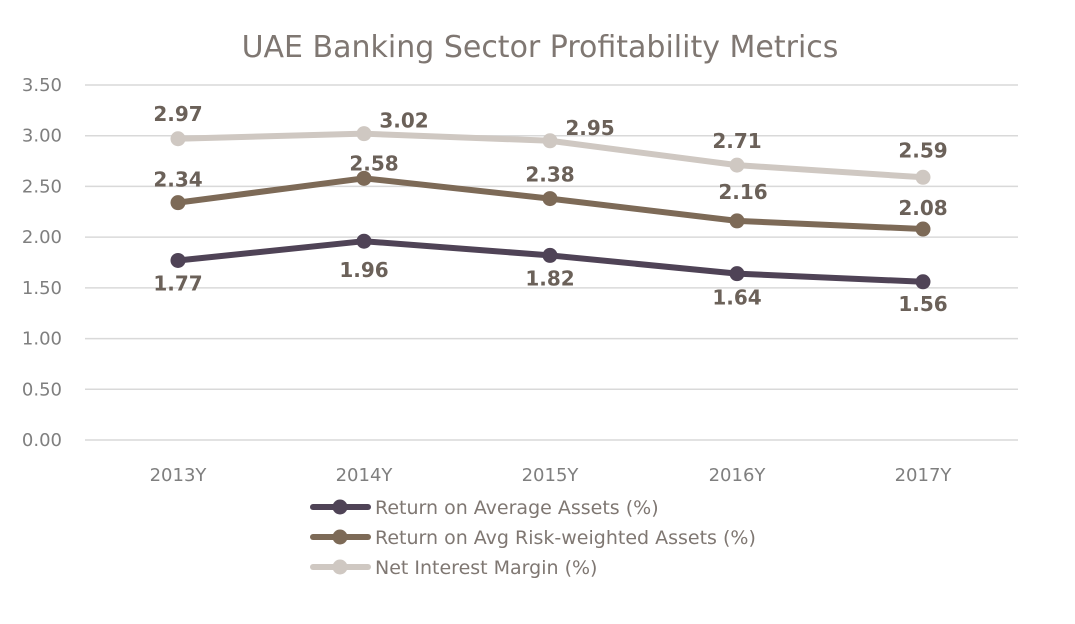 Image resolution: width=1075 pixels, height=624 pixels. What do you see at coordinates (517, 508) in the screenshot?
I see `legend-label: Return on Average Assets (%)` at bounding box center [517, 508].